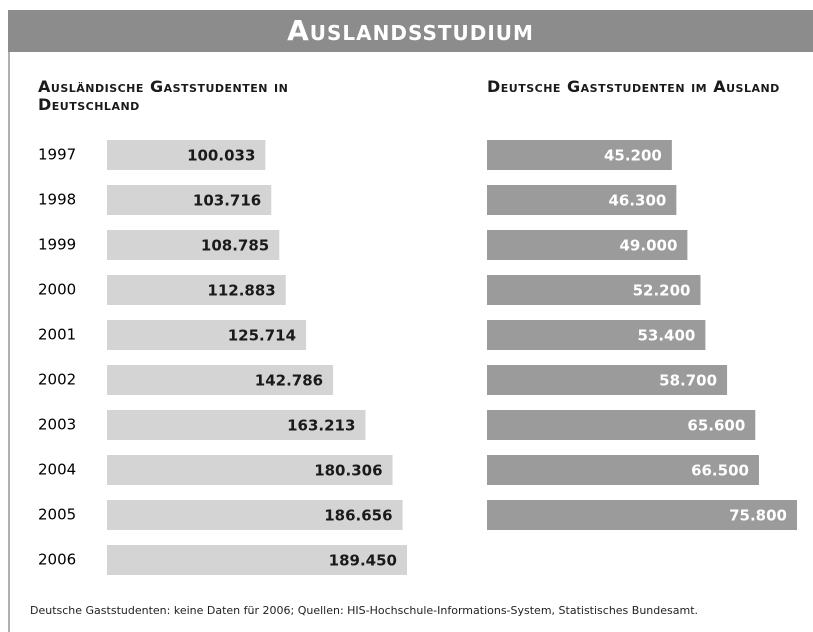 This screenshot has width=813, height=632. What do you see at coordinates (363, 561) in the screenshot?
I see `value-label: 189.450` at bounding box center [363, 561].